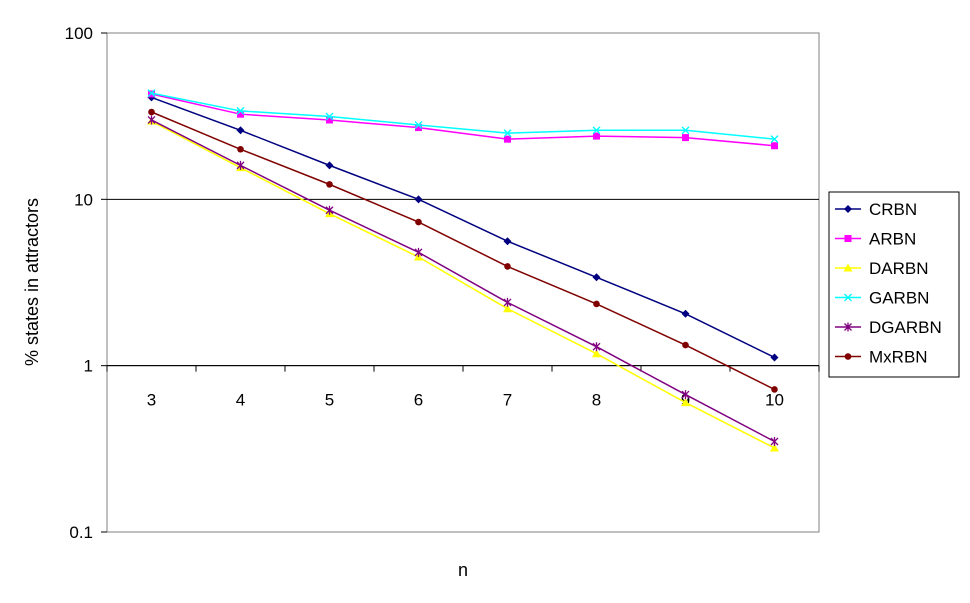  I want to click on x-tick-label: 6, so click(418, 400).